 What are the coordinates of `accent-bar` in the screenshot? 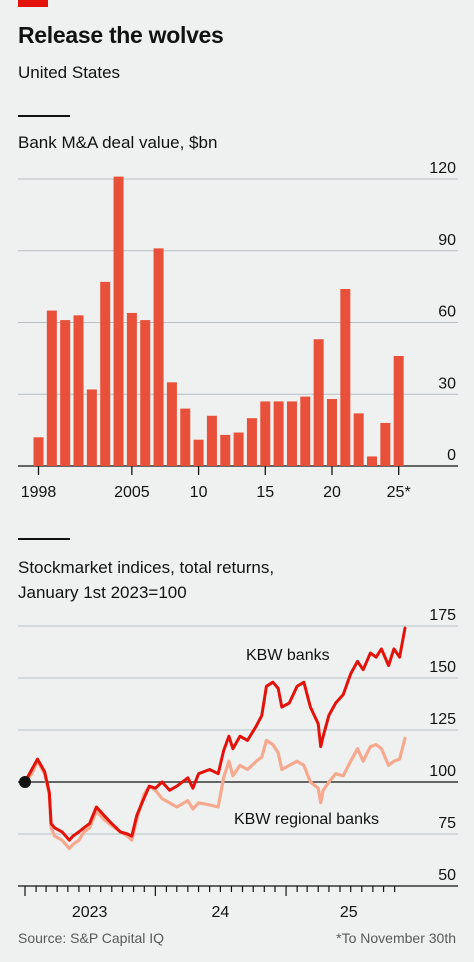 It's located at (33, 3).